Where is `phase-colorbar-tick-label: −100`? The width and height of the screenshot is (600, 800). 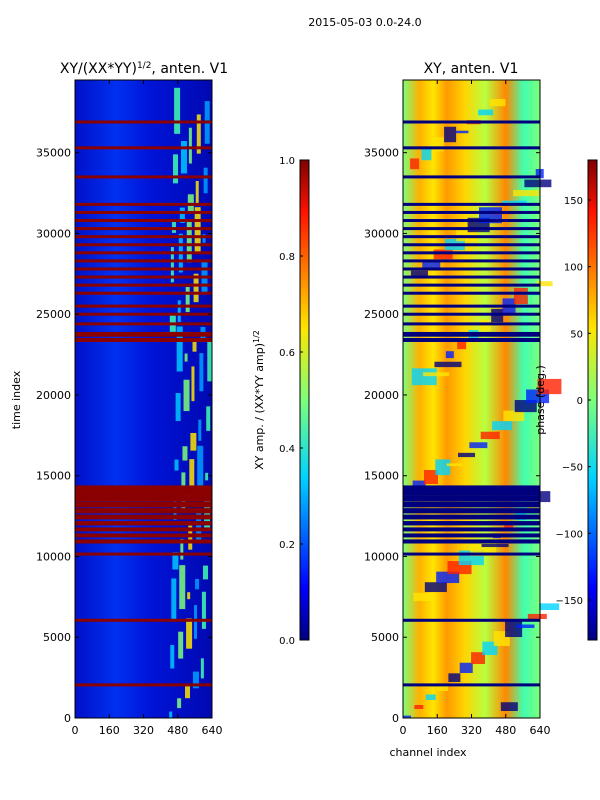
phase-colorbar-tick-label: −100 is located at coordinates (569, 534).